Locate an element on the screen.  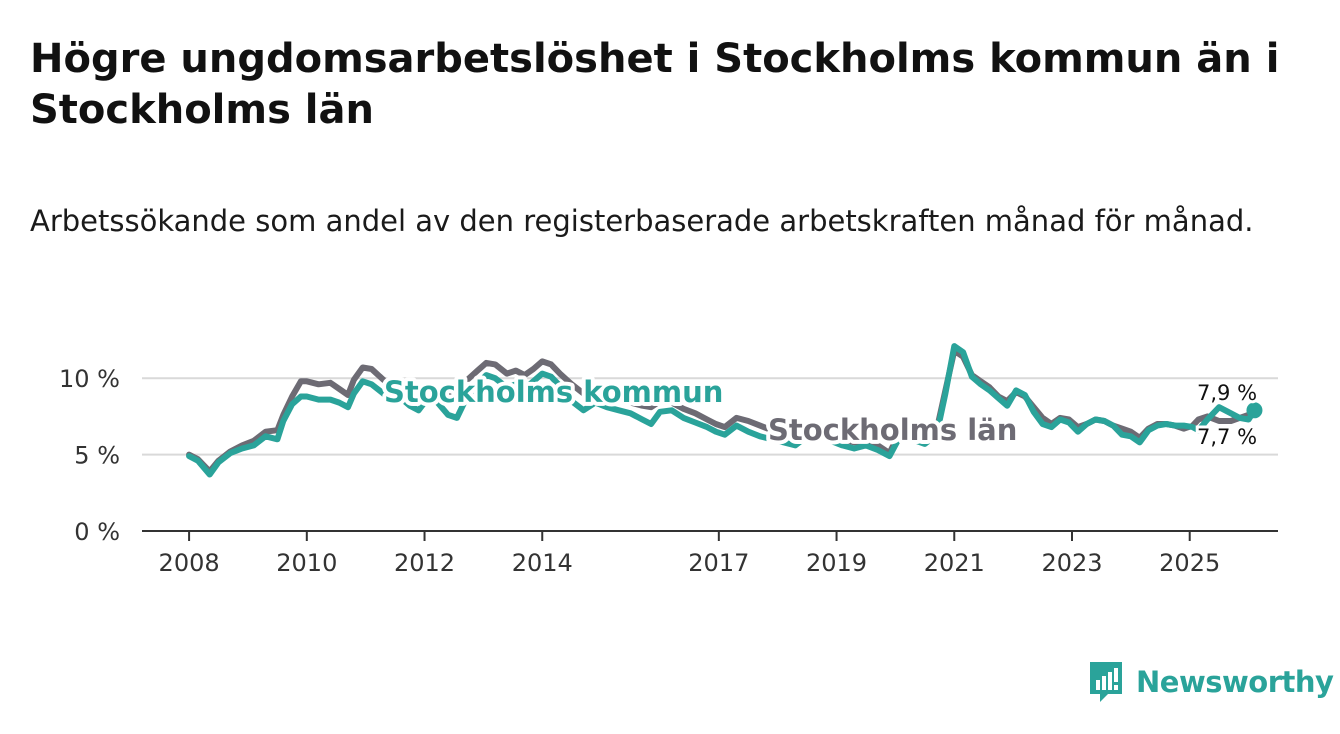
x-tick-label: 2021 is located at coordinates (954, 563).